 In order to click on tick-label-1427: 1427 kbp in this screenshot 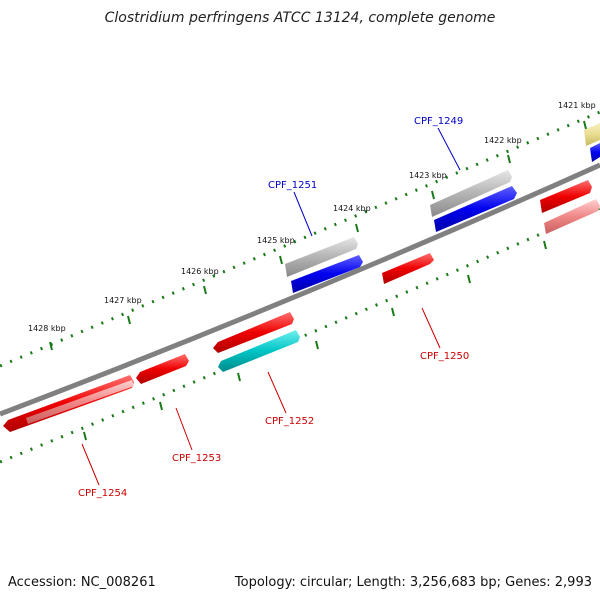, I will do `click(123, 300)`.